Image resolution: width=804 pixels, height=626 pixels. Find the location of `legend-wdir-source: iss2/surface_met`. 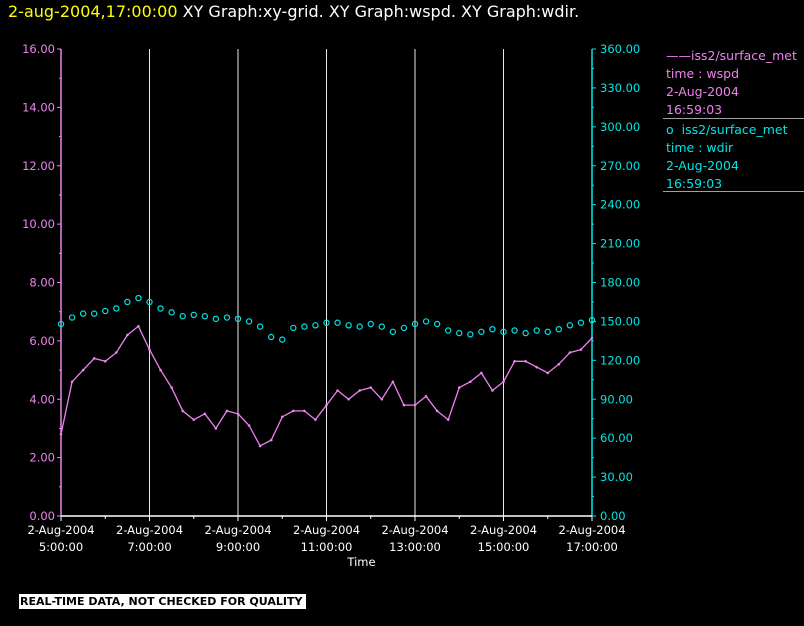

legend-wdir-source: iss2/surface_met is located at coordinates (734, 129).